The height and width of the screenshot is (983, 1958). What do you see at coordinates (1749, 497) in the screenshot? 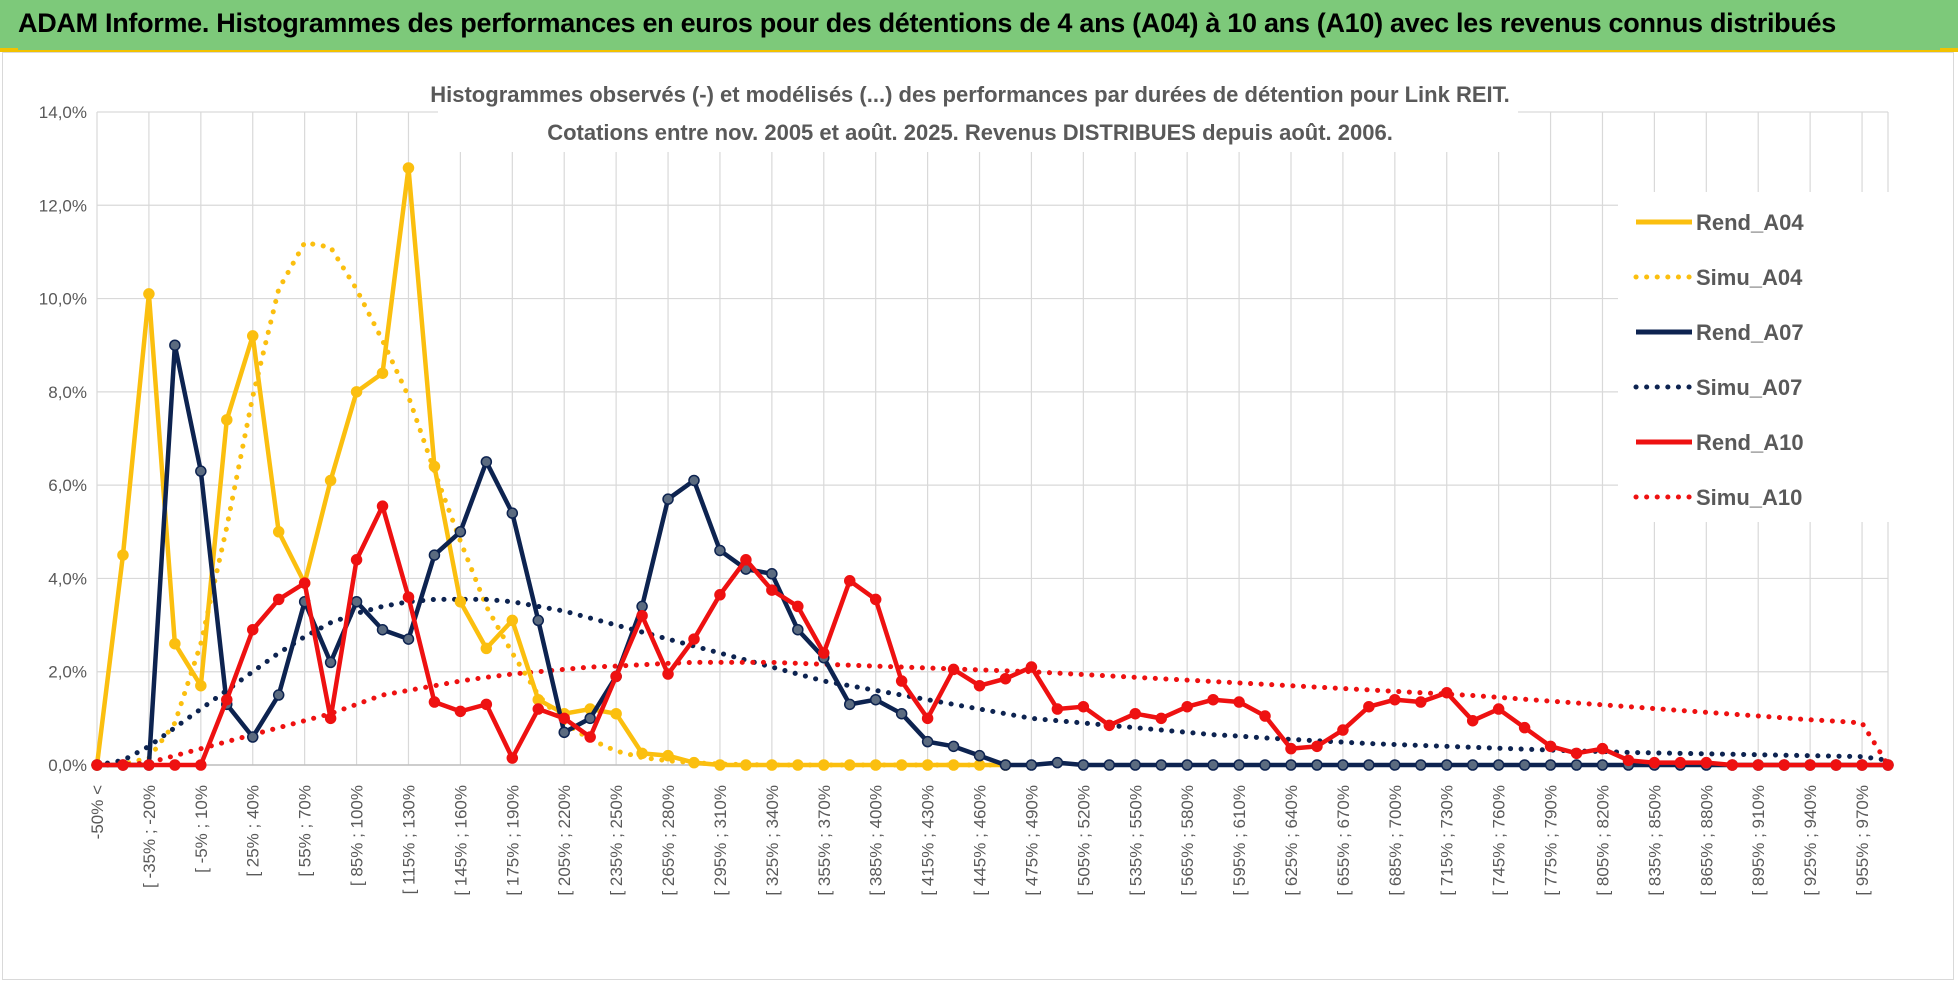
I see `legend-label: Simu_A10` at bounding box center [1749, 497].